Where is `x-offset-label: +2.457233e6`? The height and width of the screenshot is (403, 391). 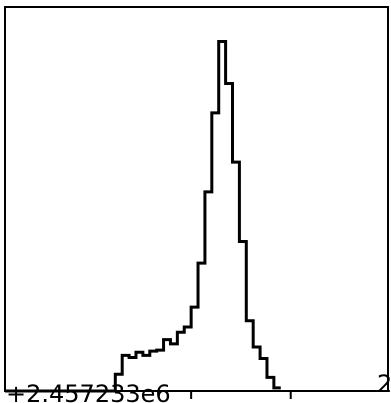
x-offset-label: +2.457233e6 is located at coordinates (88, 391).